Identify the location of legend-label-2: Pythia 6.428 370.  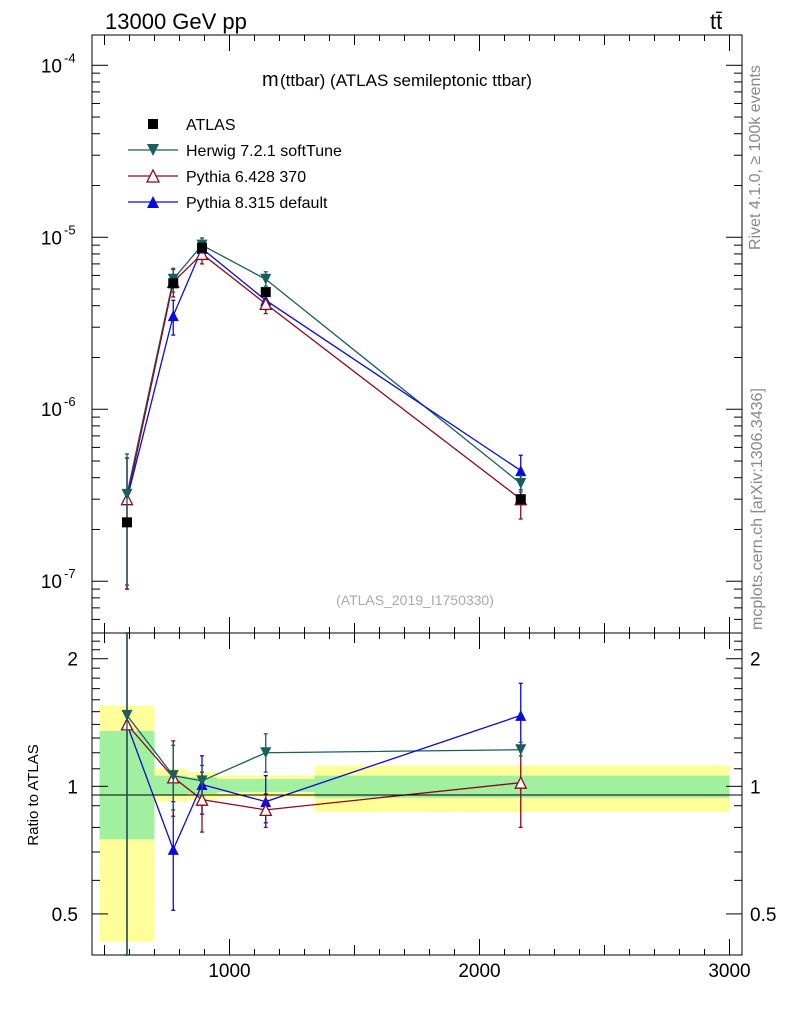
(246, 177).